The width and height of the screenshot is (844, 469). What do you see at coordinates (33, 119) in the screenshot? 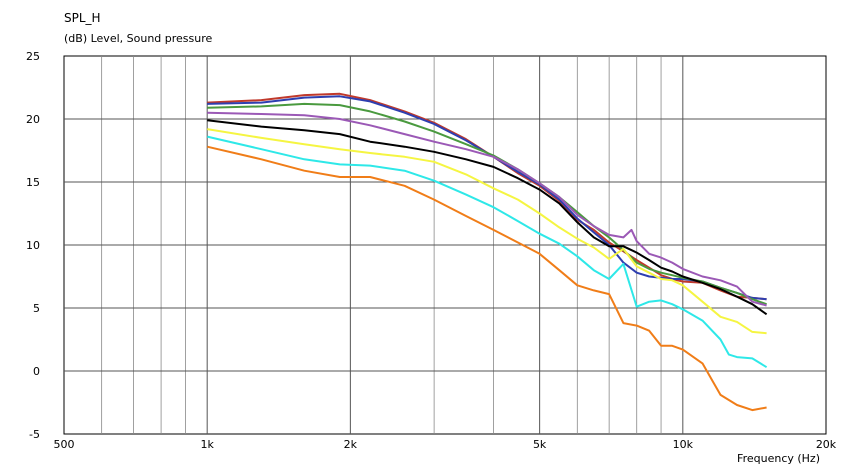
I see `y-tick-label: 20` at bounding box center [33, 119].